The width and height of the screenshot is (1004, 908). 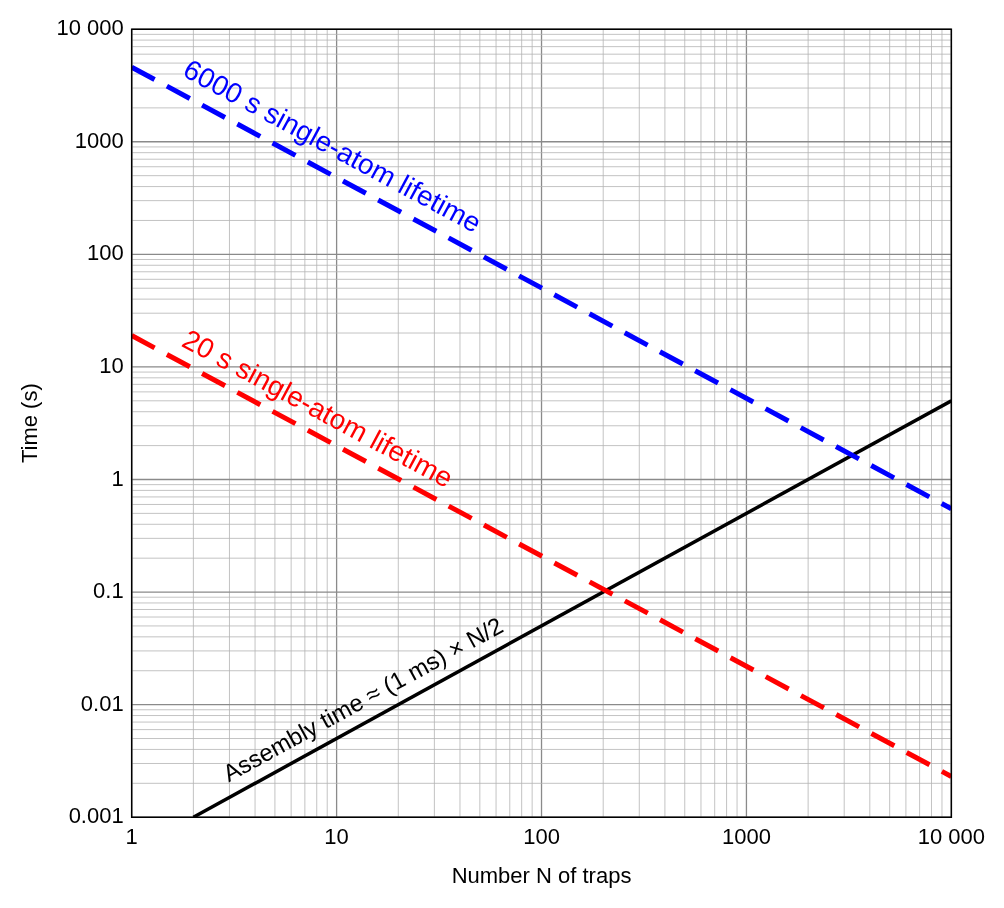 I want to click on y-tick-label: 10 000, so click(x=90, y=28).